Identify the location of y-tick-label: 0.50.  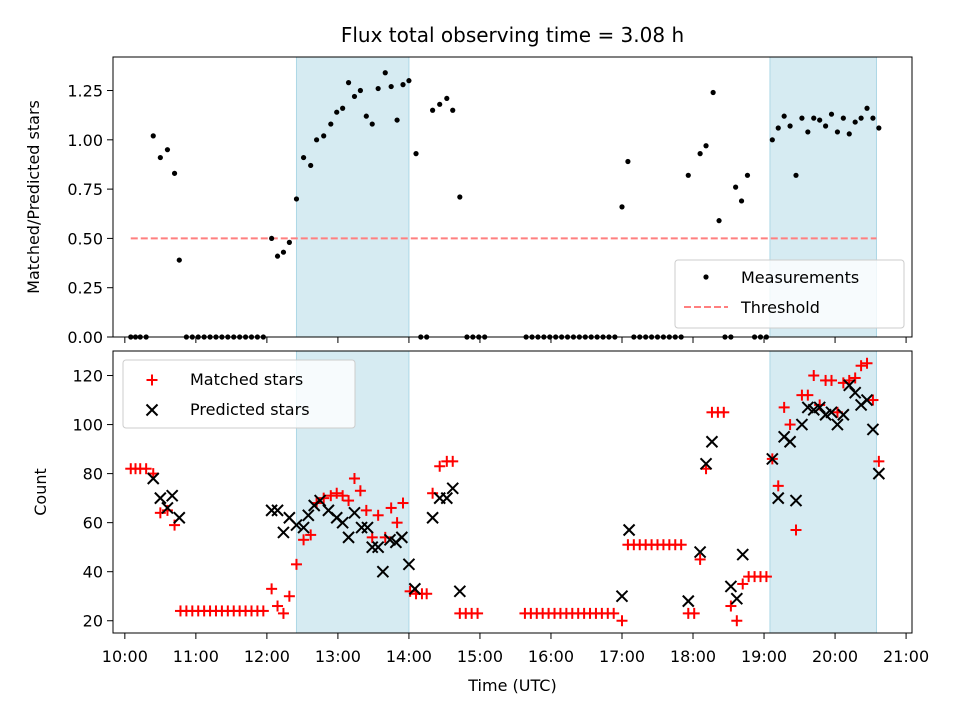
(85, 238).